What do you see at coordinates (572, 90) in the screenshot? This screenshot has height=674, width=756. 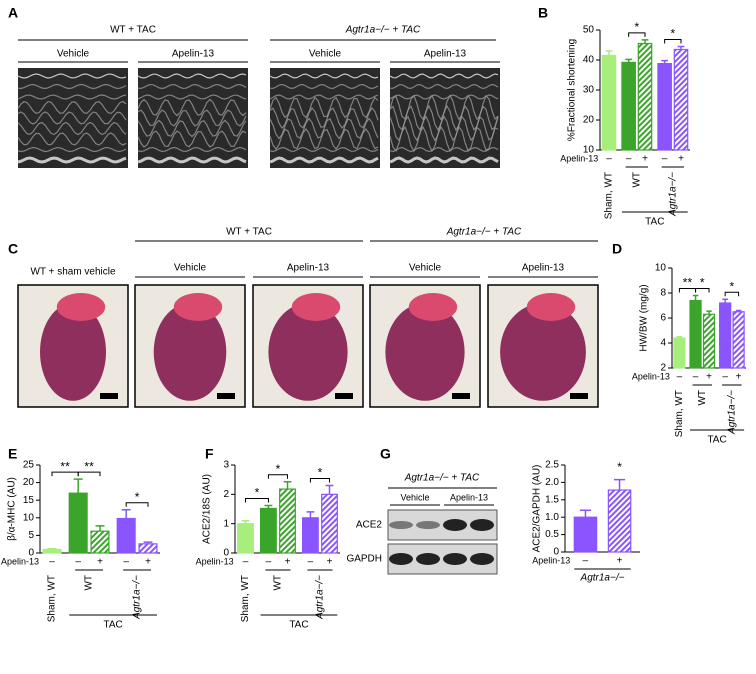 I see `y-axis-label: %Fractional shortening` at bounding box center [572, 90].